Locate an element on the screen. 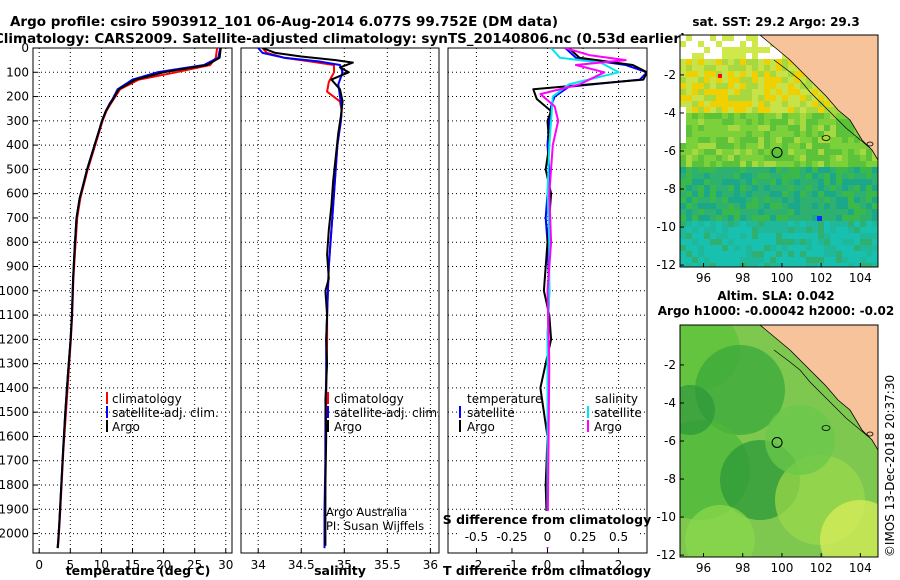 The height and width of the screenshot is (580, 900). altimetry-map-ticks: 96 98 100 102 104 -2 -4 -6 -8 -10 -12 is located at coordinates (763, 466).